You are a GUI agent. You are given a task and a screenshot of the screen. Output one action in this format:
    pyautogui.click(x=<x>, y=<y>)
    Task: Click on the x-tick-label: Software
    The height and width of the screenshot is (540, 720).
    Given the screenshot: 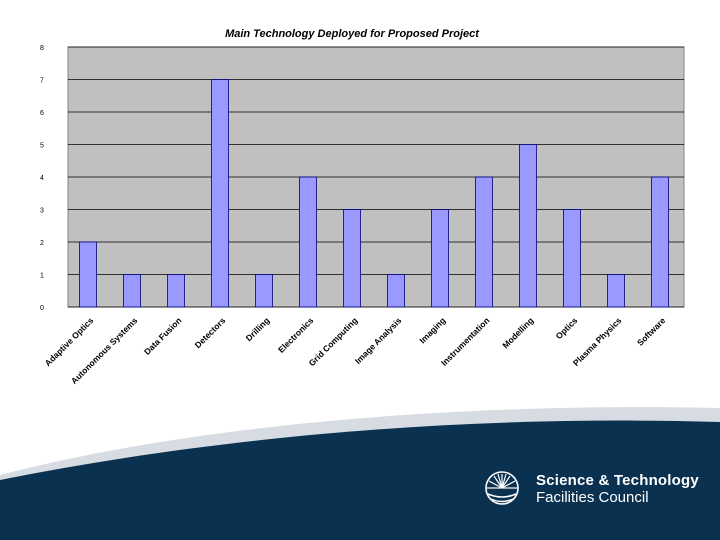 What is the action you would take?
    pyautogui.click(x=651, y=331)
    